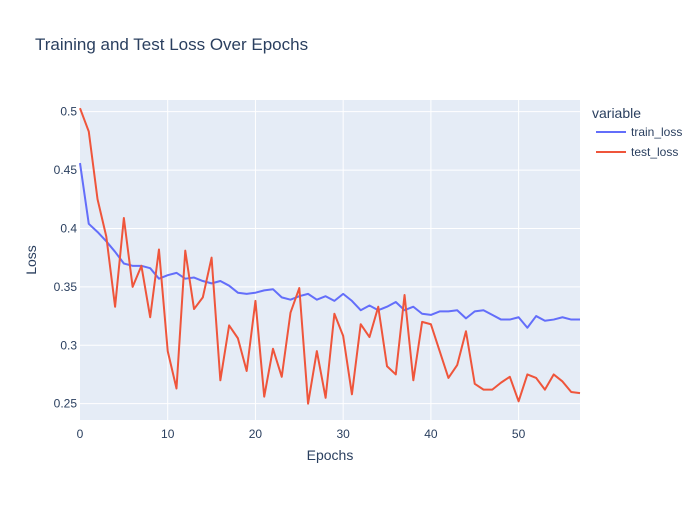 This screenshot has height=505, width=700. Describe the element at coordinates (66, 404) in the screenshot. I see `y-tick-label: 0.25` at that location.